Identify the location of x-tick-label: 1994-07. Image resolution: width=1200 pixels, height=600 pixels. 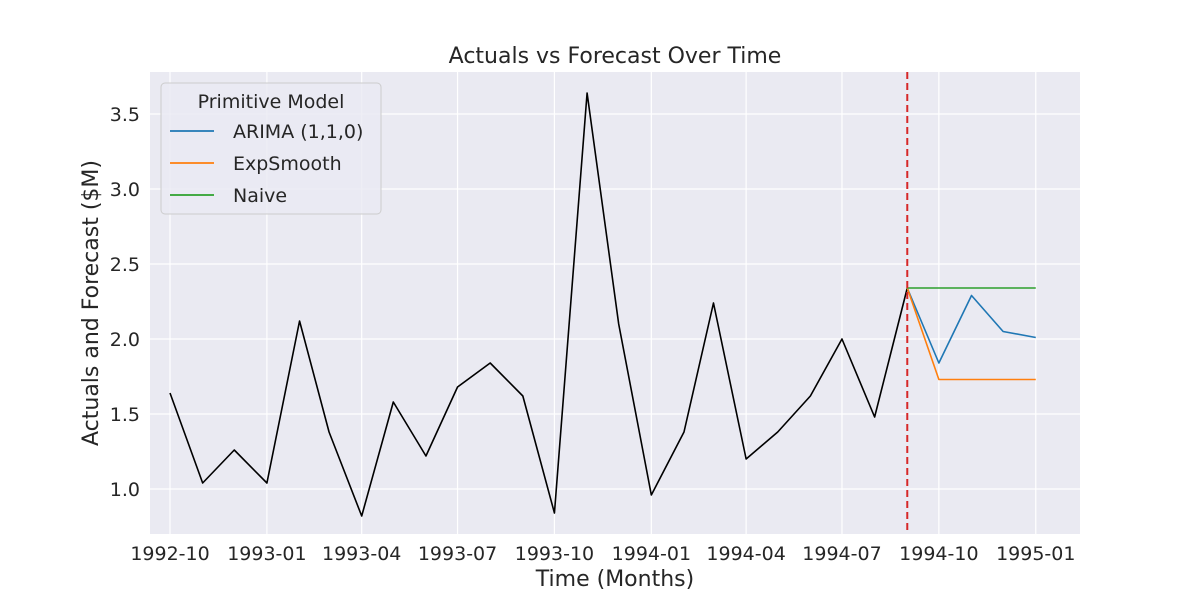
(841, 554).